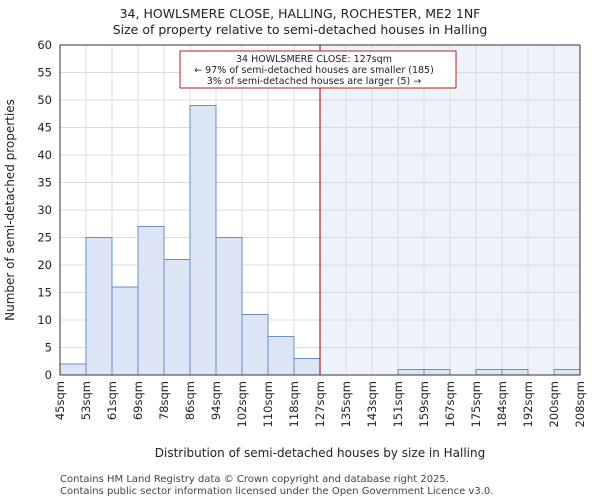 The image size is (600, 500). Describe the element at coordinates (554, 404) in the screenshot. I see `x-tick-label: 200sqm` at that location.